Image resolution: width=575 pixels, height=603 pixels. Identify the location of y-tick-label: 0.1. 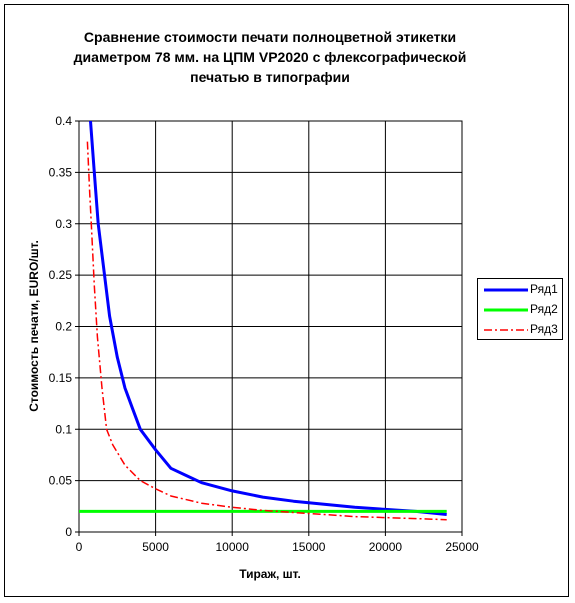
(63, 429).